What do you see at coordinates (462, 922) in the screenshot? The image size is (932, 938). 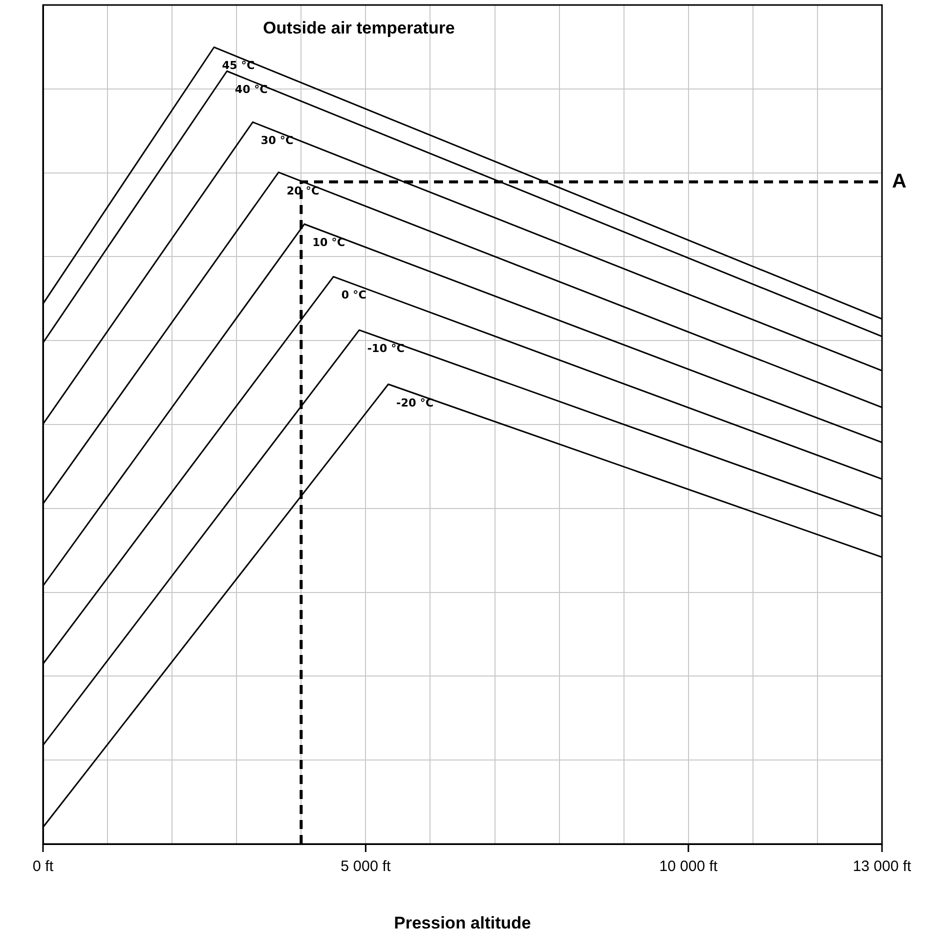 I see `x-axis-title: Pression altitude` at bounding box center [462, 922].